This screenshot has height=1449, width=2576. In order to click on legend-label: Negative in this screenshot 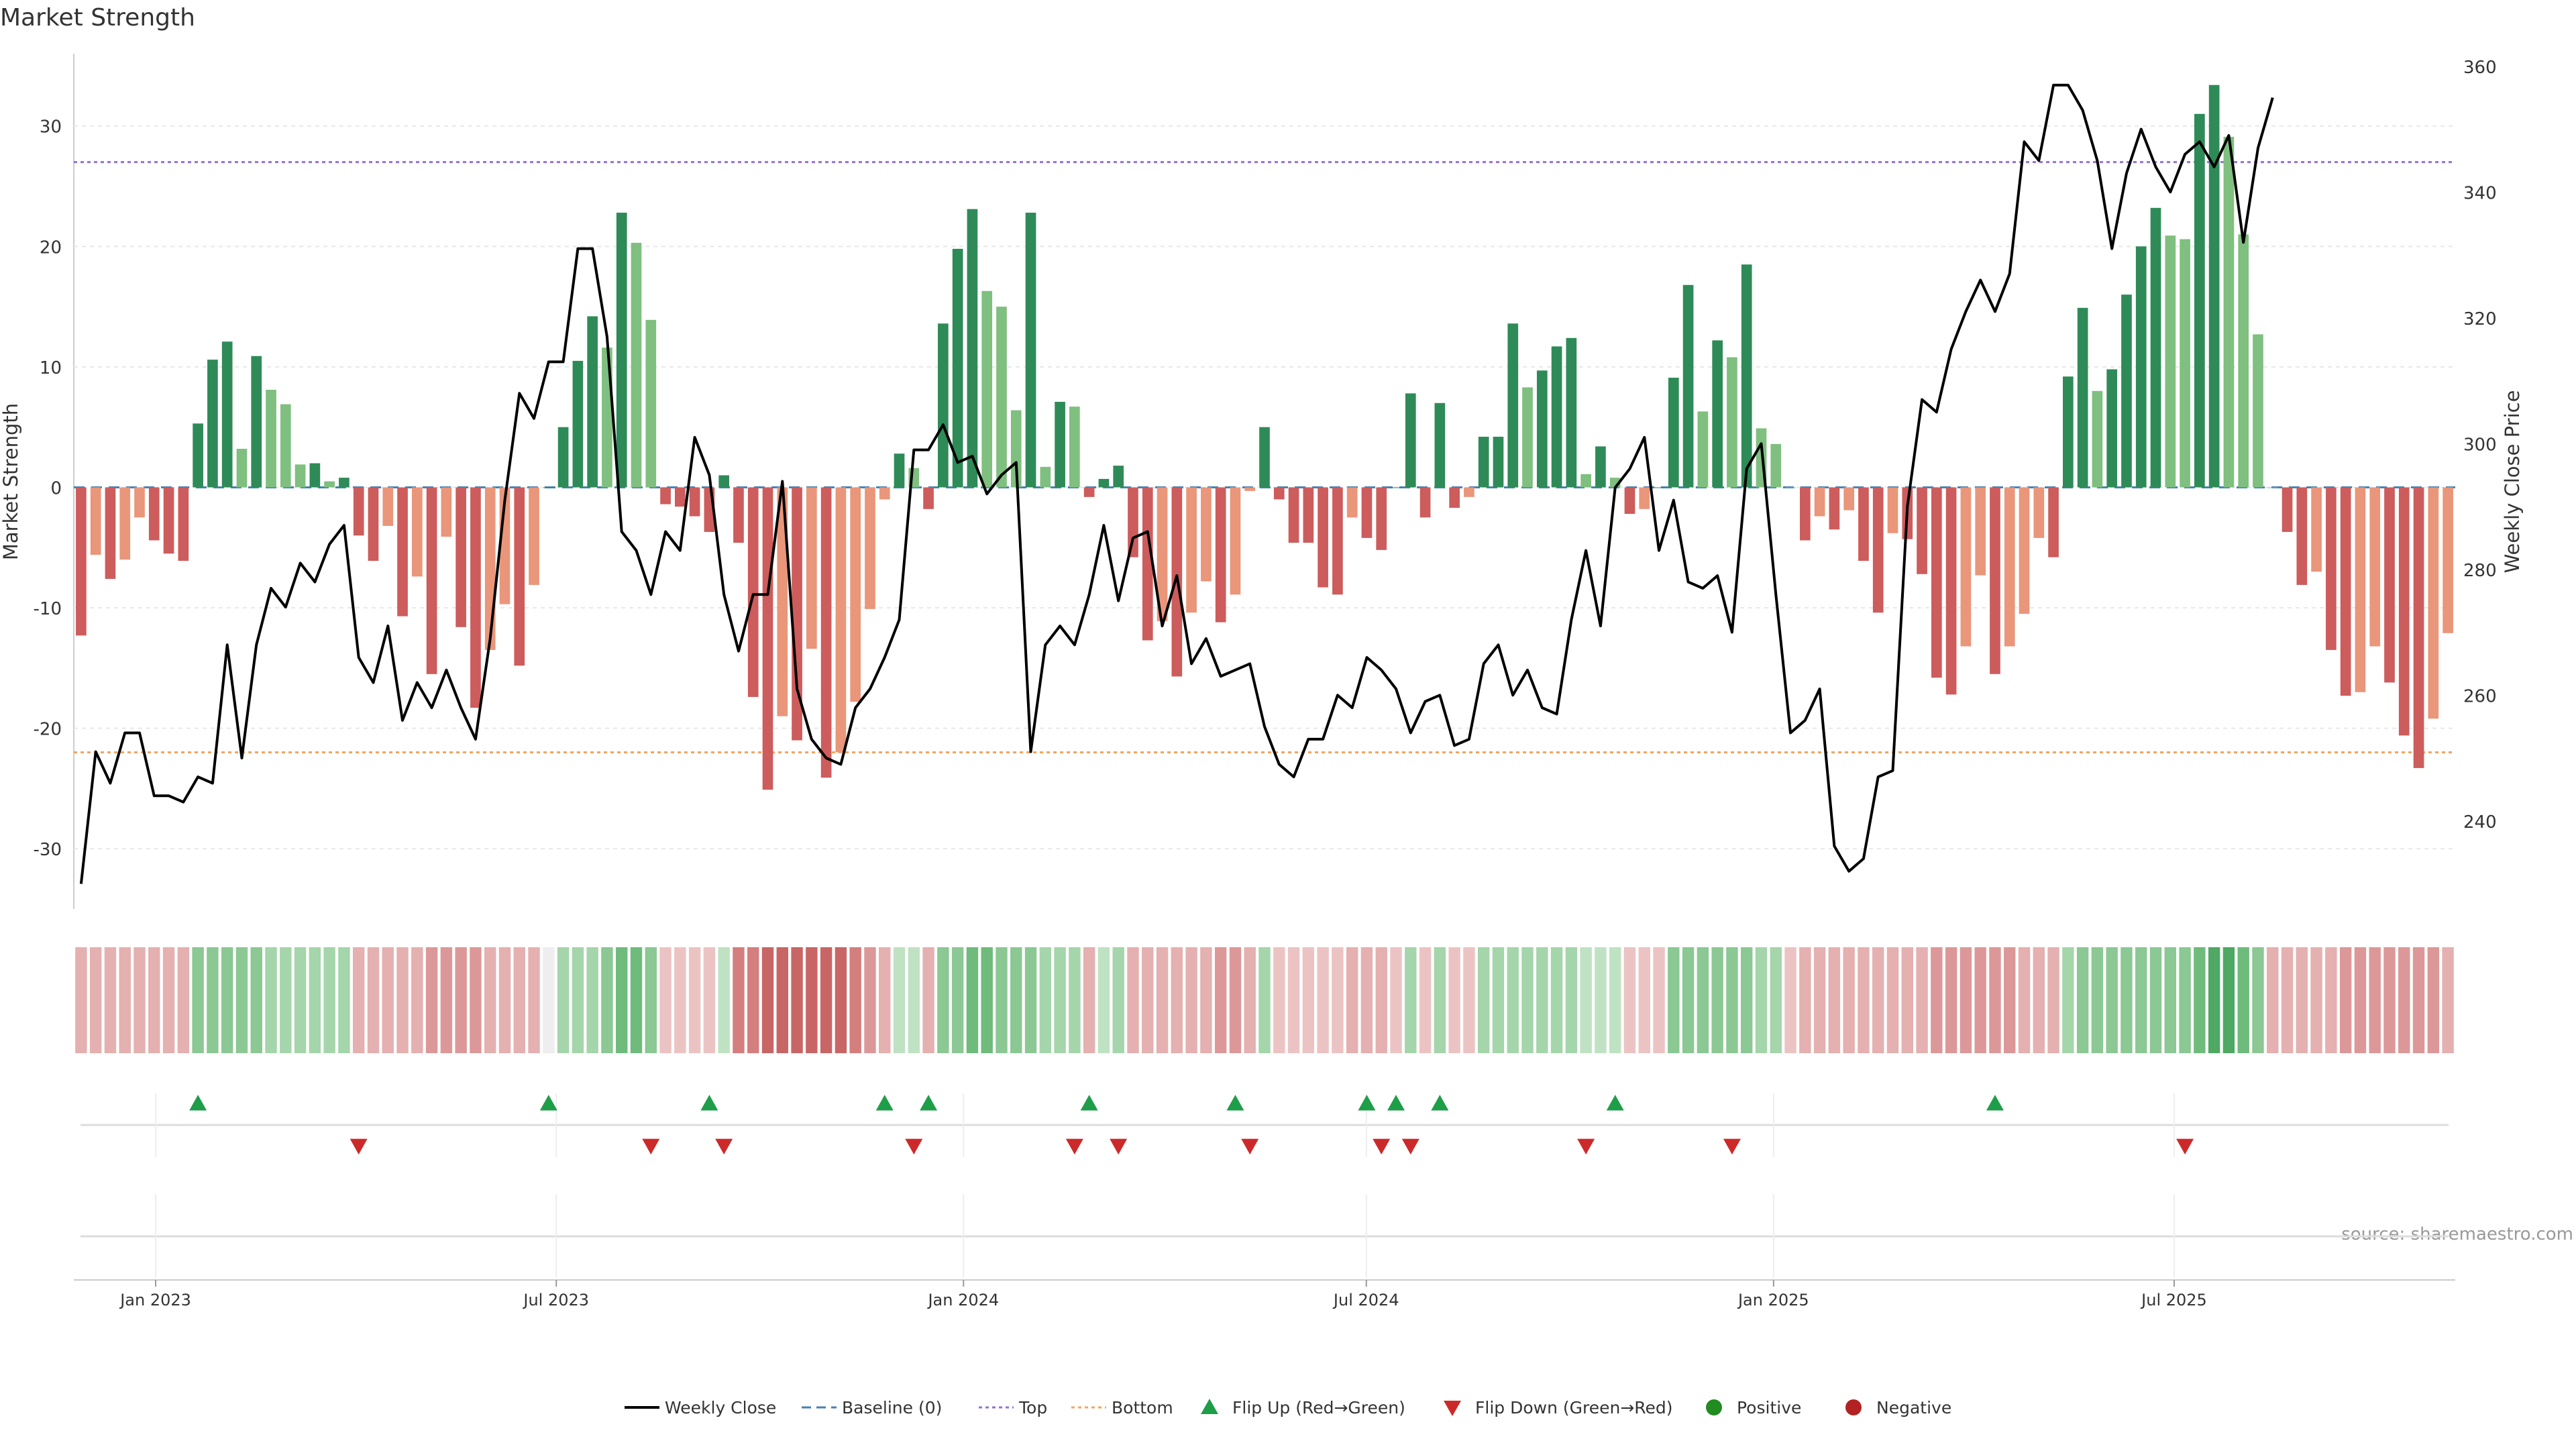, I will do `click(1913, 1407)`.